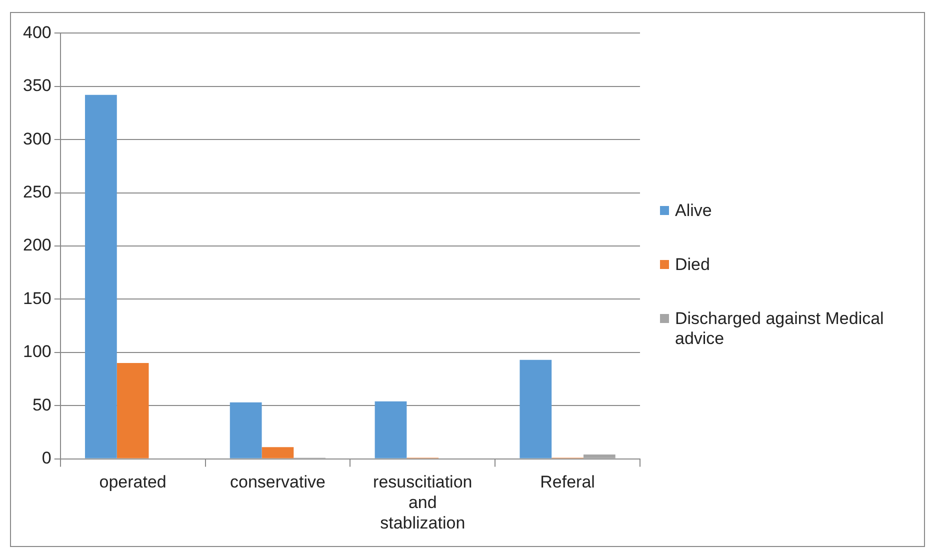 The image size is (927, 550). Describe the element at coordinates (37, 298) in the screenshot. I see `y-tick-label: 150` at that location.